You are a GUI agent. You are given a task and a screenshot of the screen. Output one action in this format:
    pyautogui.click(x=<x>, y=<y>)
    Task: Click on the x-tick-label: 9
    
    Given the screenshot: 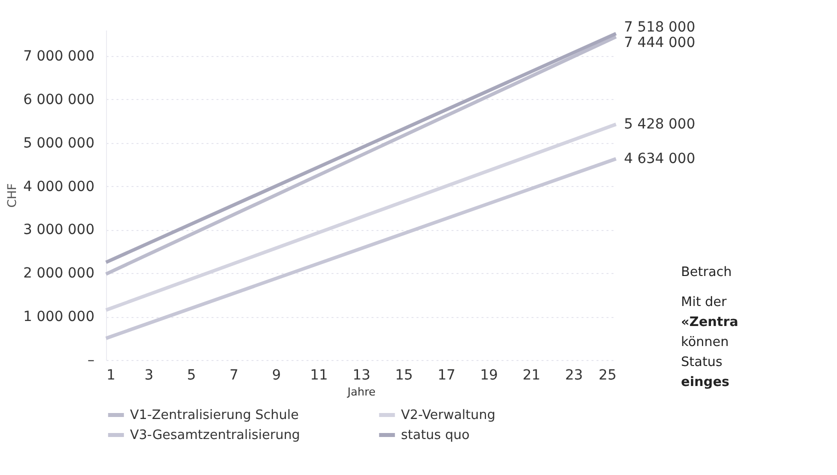 What is the action you would take?
    pyautogui.click(x=276, y=376)
    